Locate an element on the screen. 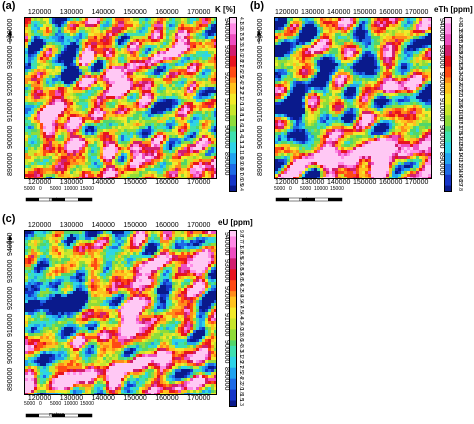  scale-label-b-4: 15000 is located at coordinates (337, 189).